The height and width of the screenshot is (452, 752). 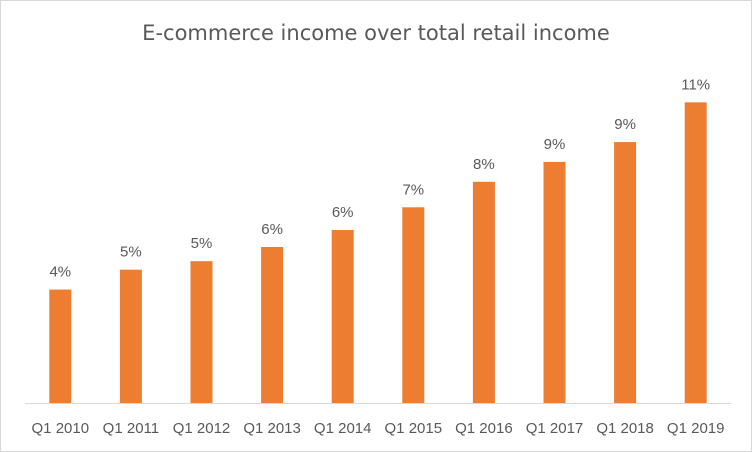 What do you see at coordinates (554, 282) in the screenshot?
I see `bar-q1-2017` at bounding box center [554, 282].